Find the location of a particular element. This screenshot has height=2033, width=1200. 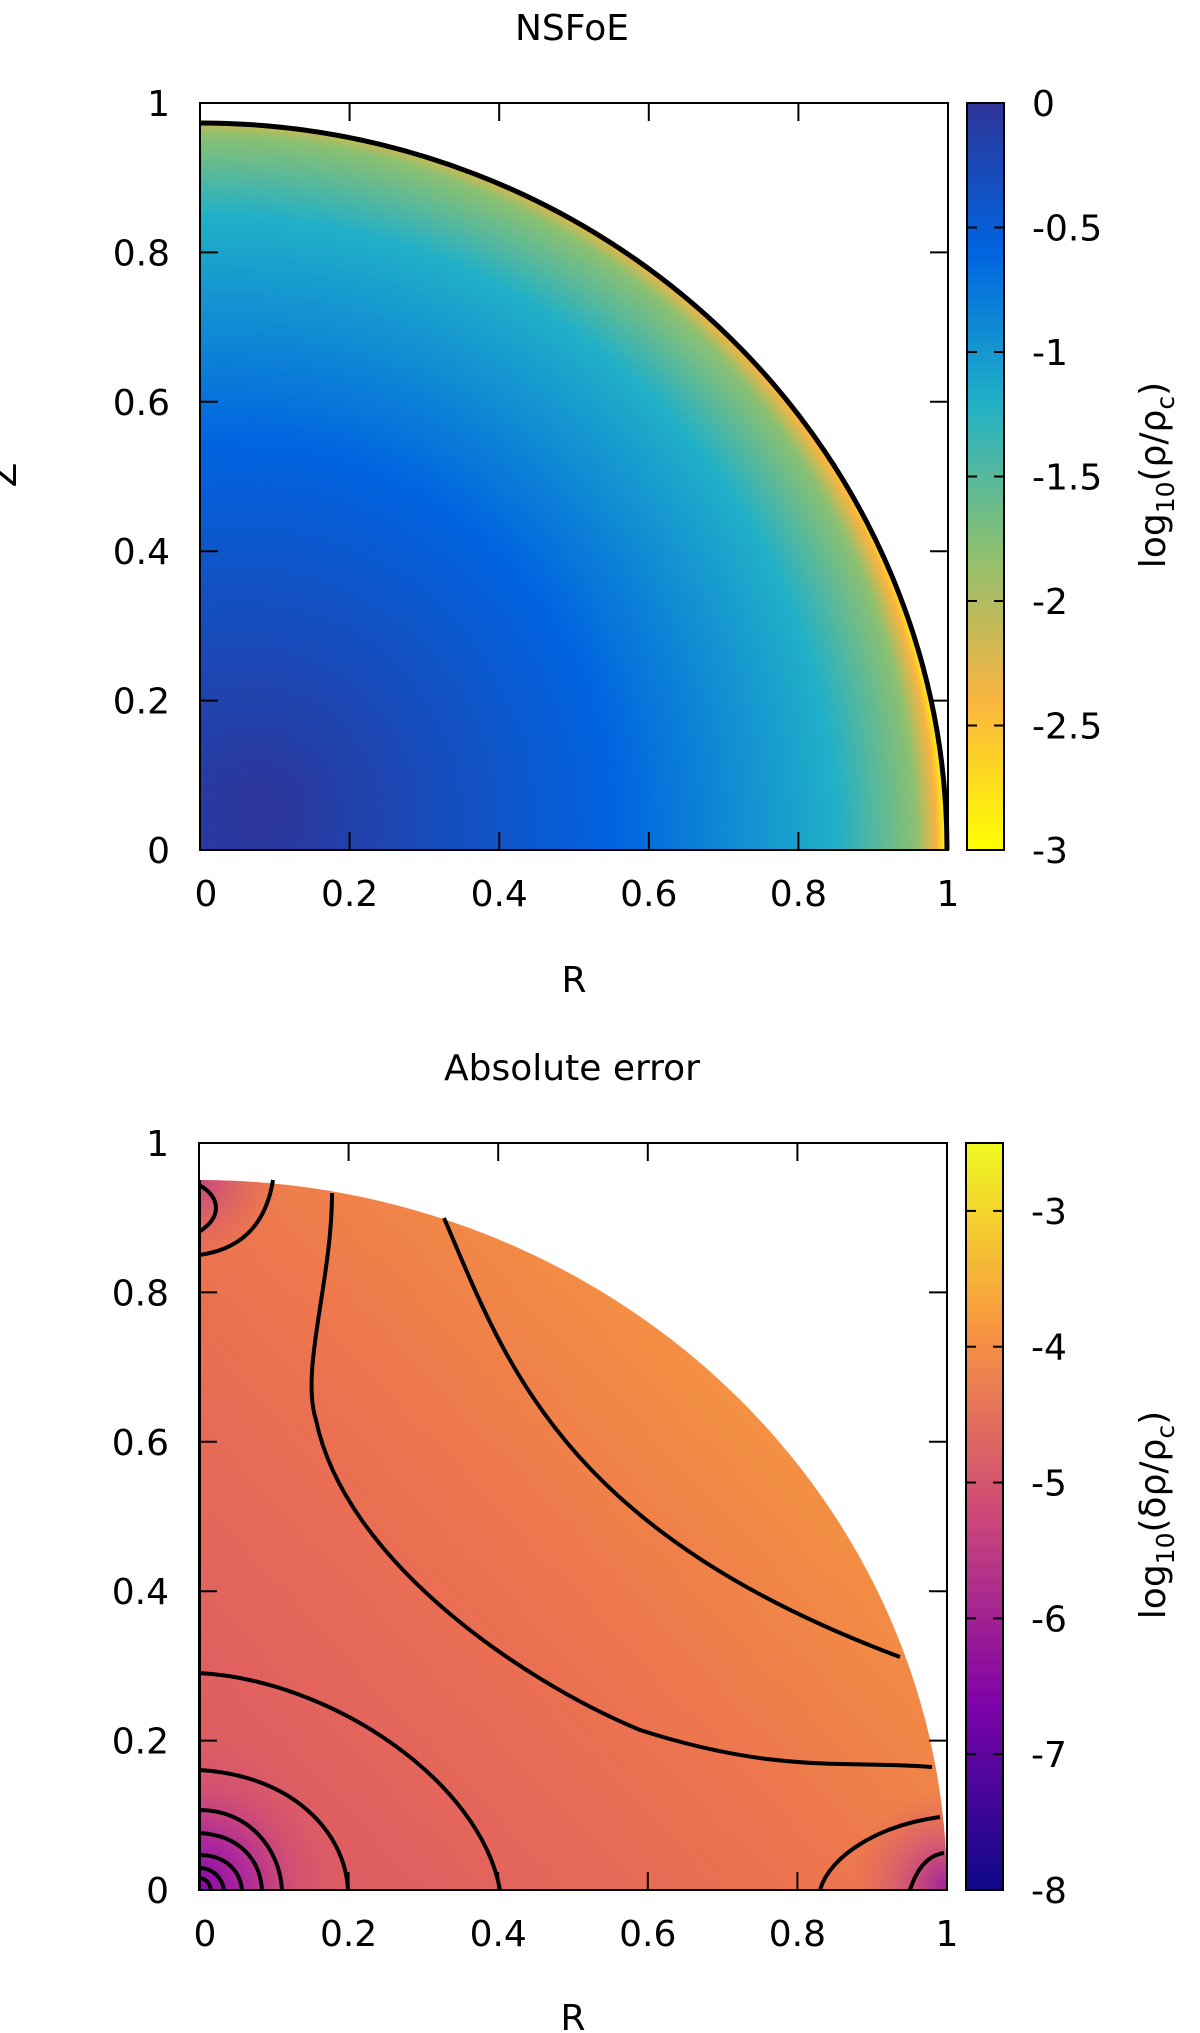

colorbar-tick-label: -2 is located at coordinates (1050, 602).